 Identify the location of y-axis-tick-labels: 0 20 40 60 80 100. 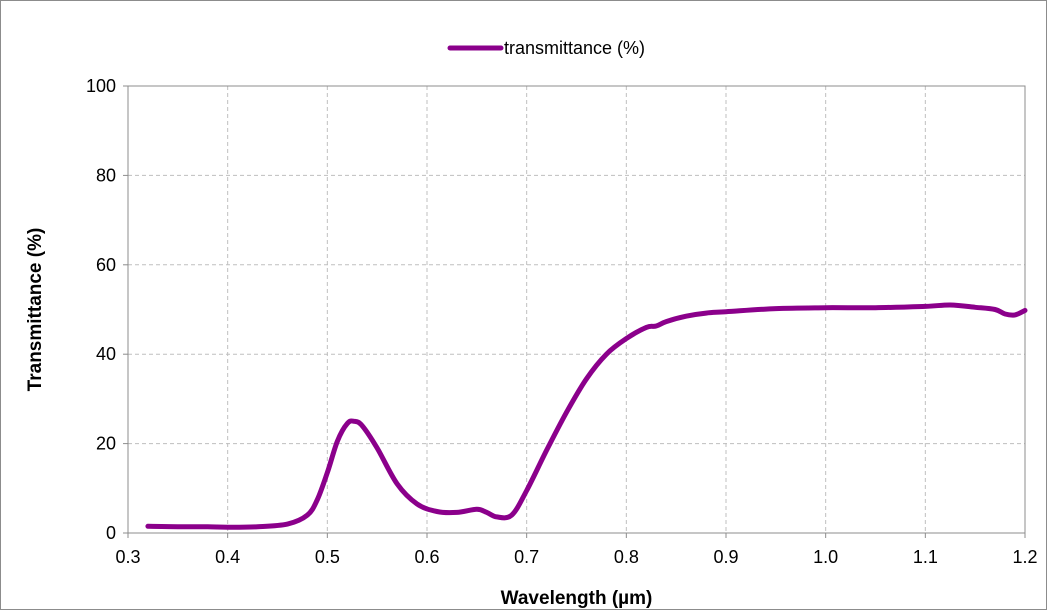
(101, 309).